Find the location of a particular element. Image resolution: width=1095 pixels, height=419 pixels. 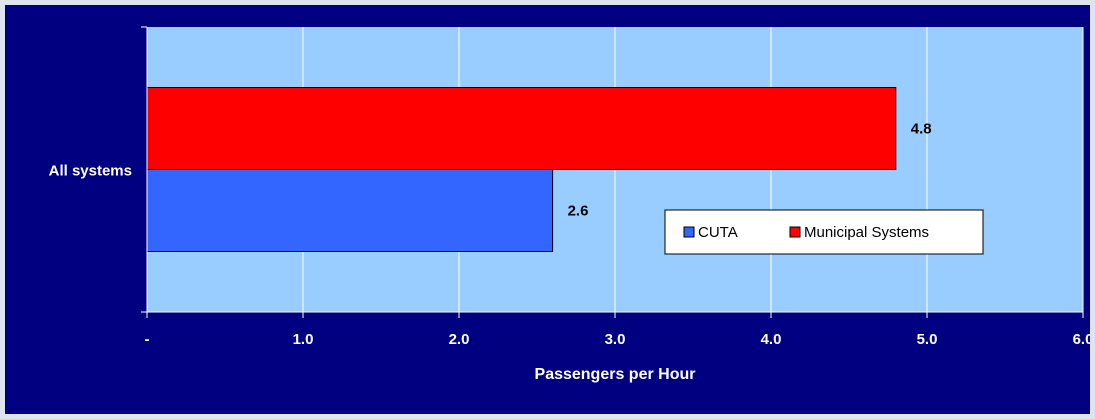

bar-cuta is located at coordinates (350, 210).